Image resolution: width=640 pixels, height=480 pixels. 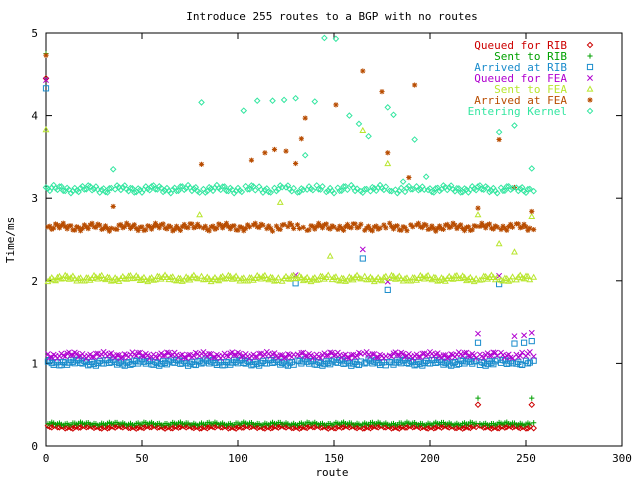 What do you see at coordinates (34, 446) in the screenshot?
I see `y-tick-label: 0` at bounding box center [34, 446].